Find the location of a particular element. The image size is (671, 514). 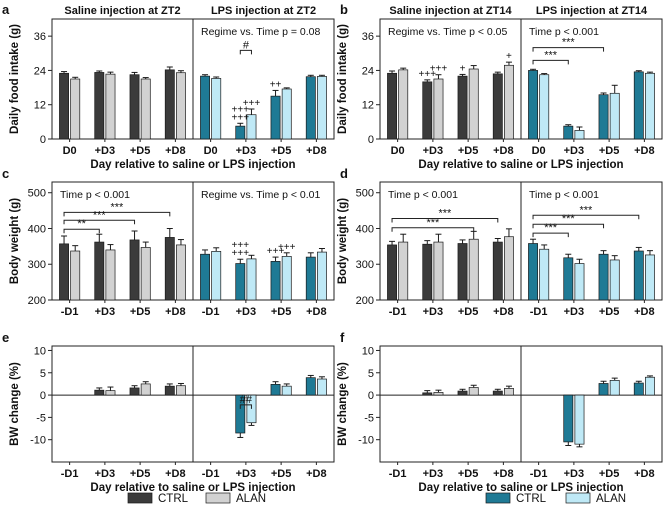

stat-annotation: Regime vs. Time p < 0.01 is located at coordinates (261, 195).